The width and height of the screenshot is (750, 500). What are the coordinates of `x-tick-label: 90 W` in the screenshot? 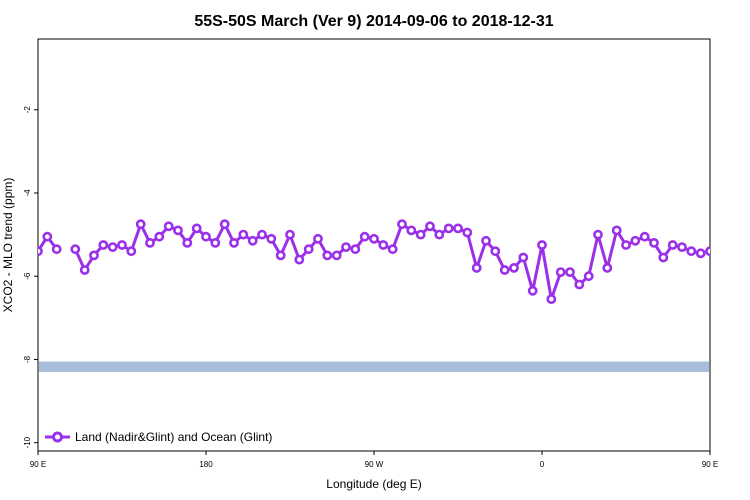 It's located at (374, 464).